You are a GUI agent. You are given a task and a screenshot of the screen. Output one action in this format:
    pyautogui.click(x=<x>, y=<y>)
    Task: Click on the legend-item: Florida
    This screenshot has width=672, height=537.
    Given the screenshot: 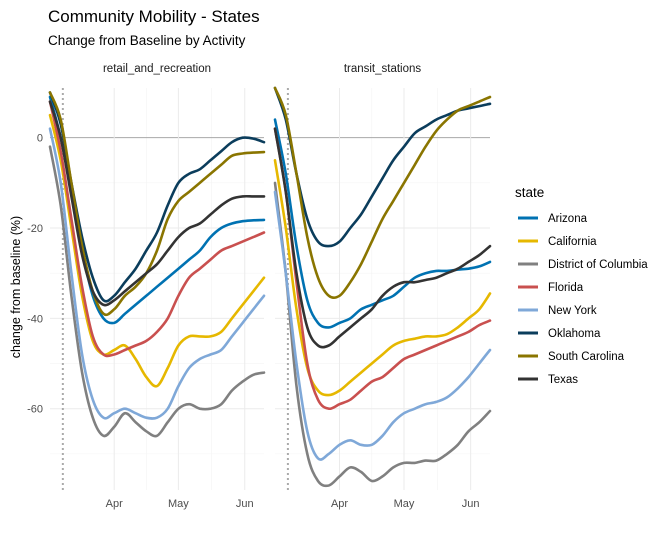 What is the action you would take?
    pyautogui.click(x=551, y=288)
    